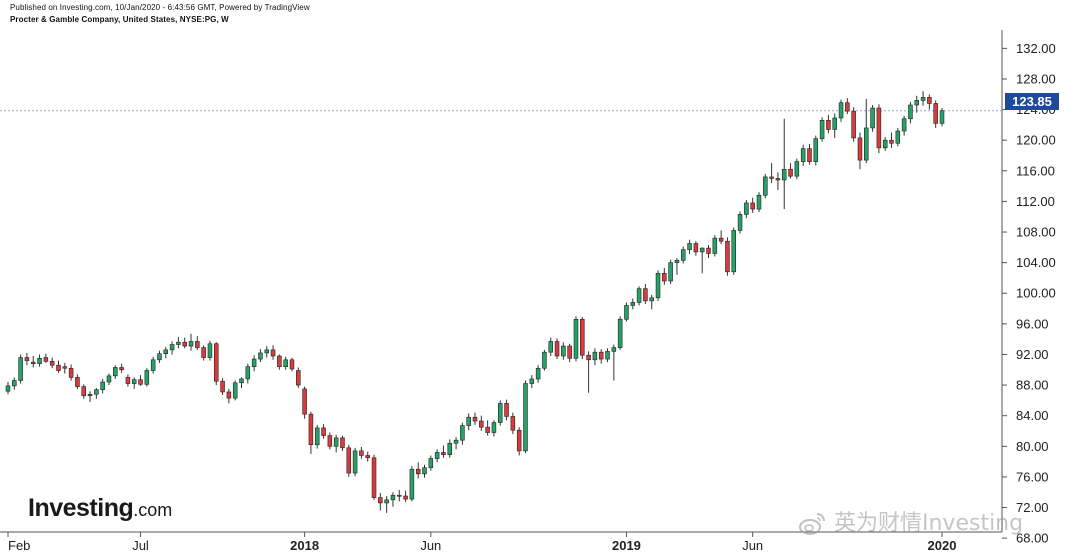  I want to click on y-tick-label: 116.00, so click(1035, 170).